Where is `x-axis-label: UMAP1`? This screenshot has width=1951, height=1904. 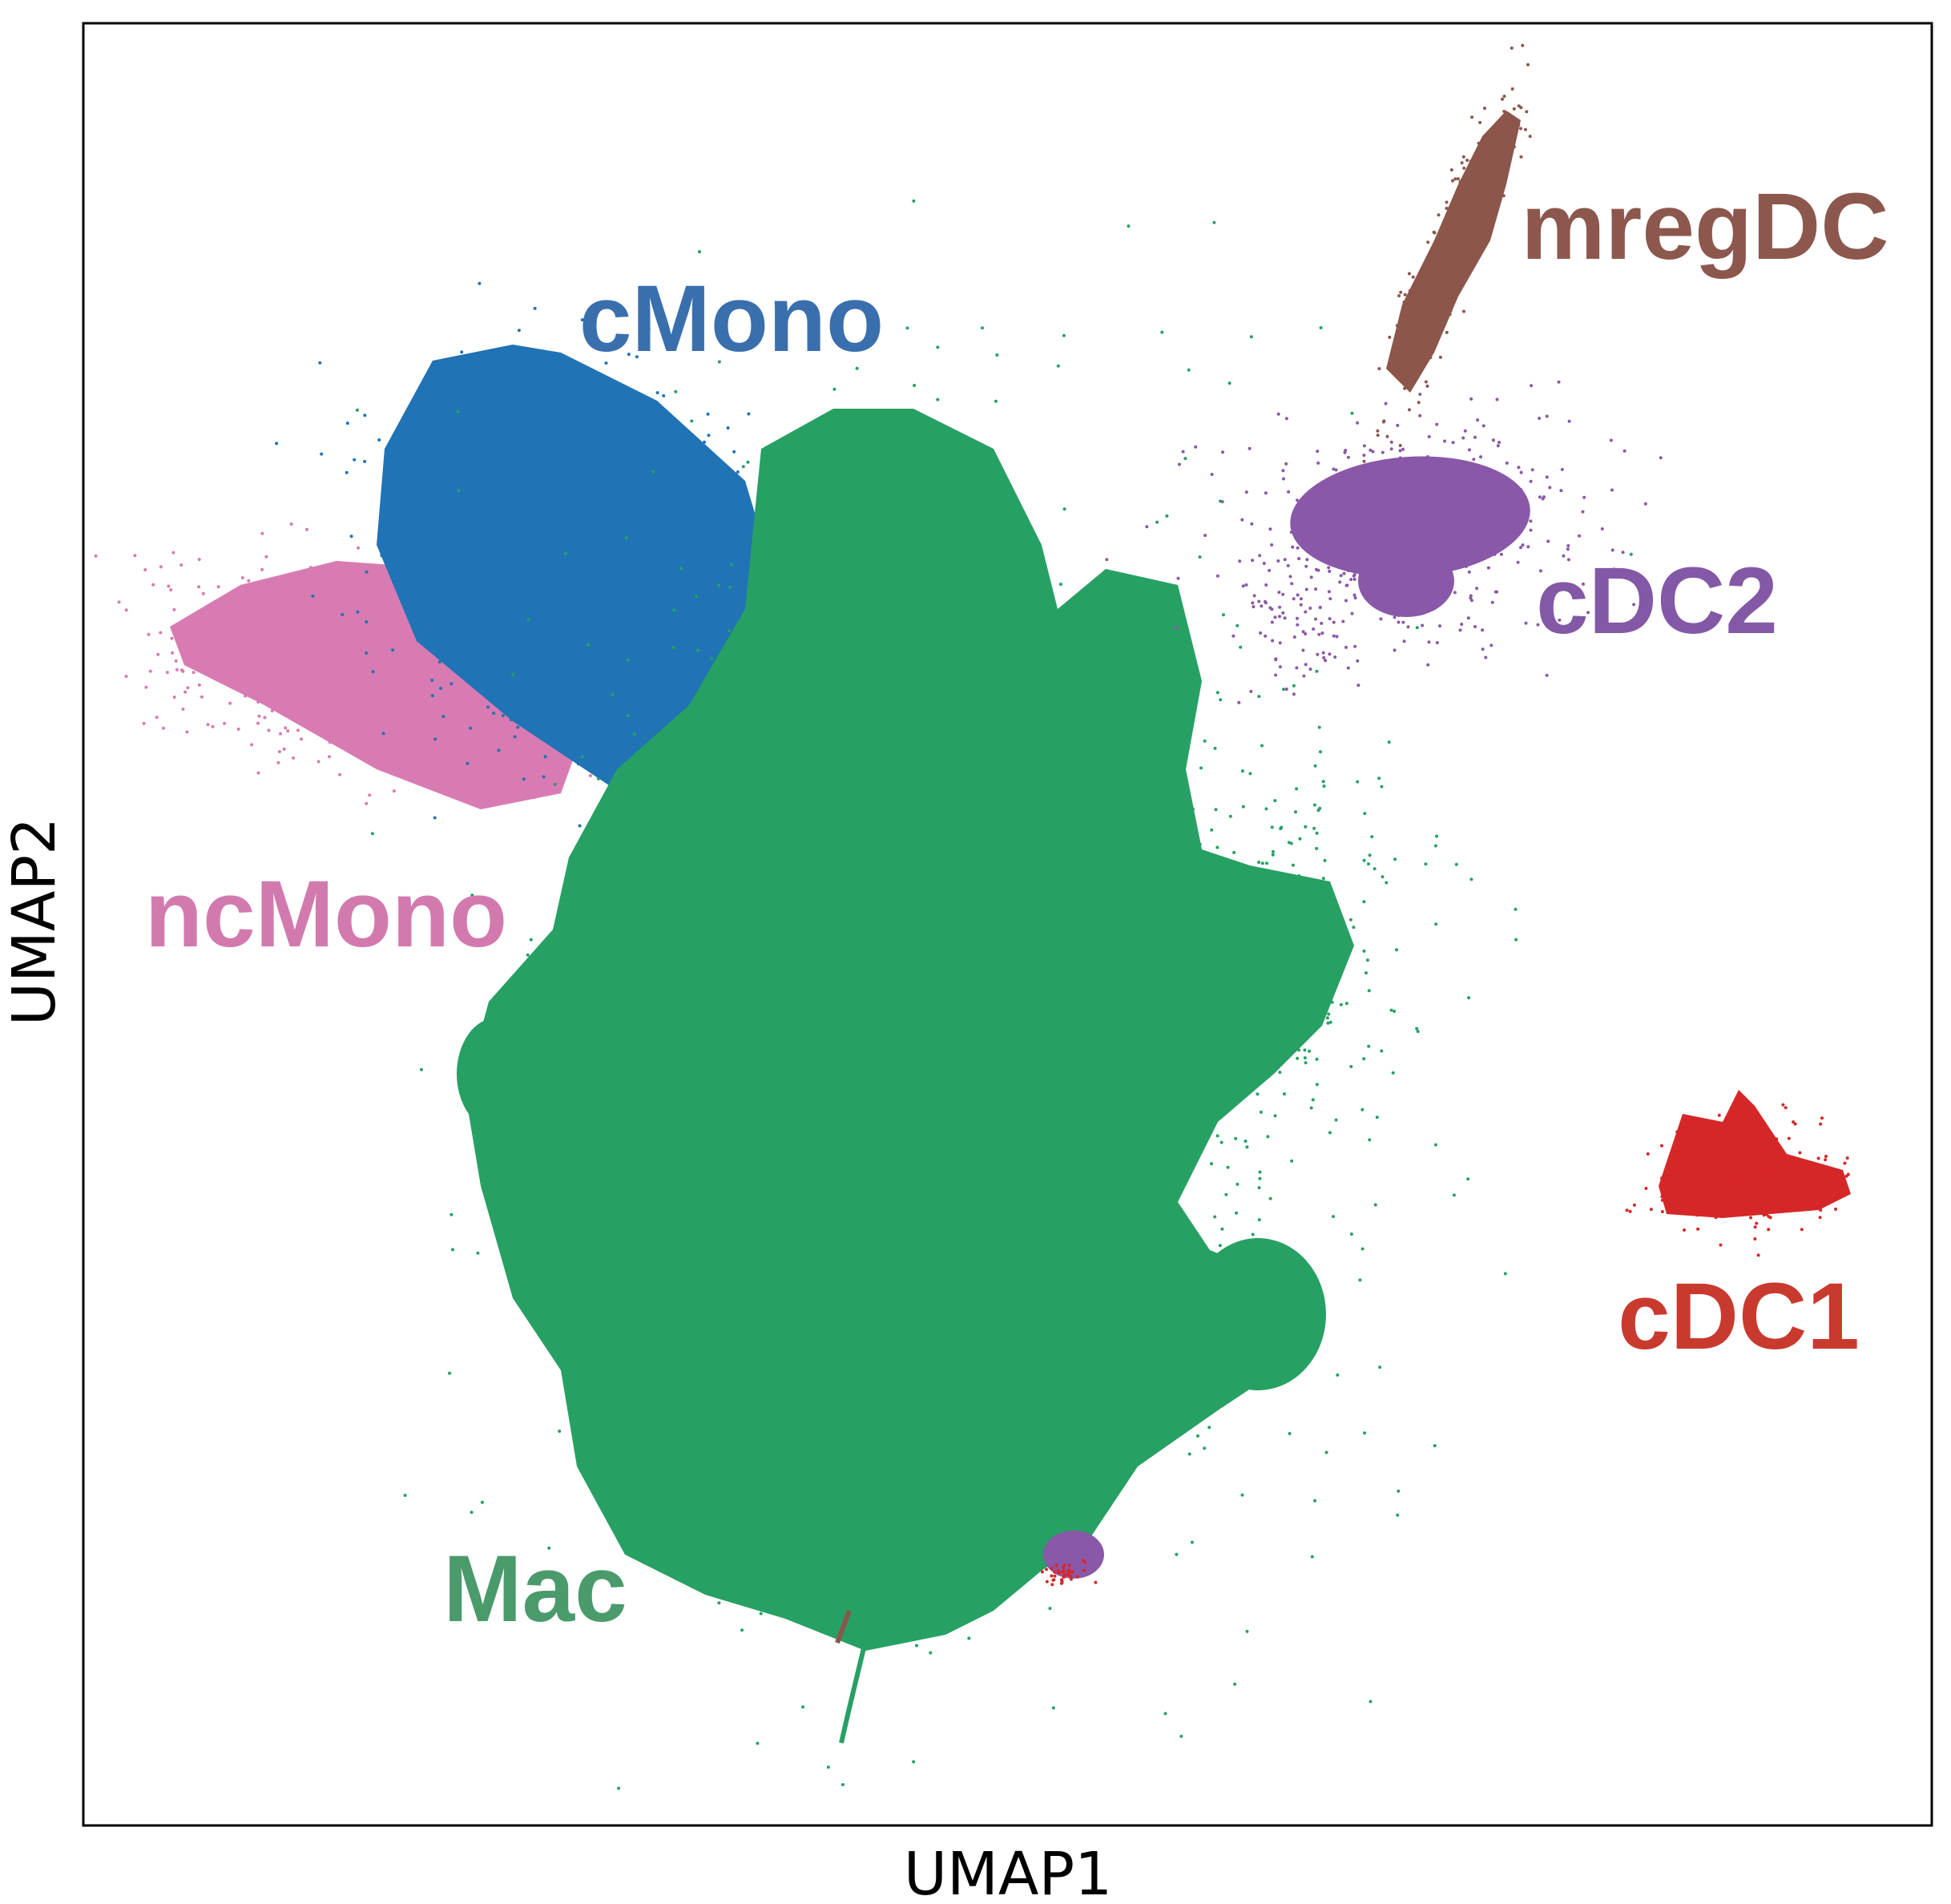 x-axis-label: UMAP1 is located at coordinates (1008, 1872).